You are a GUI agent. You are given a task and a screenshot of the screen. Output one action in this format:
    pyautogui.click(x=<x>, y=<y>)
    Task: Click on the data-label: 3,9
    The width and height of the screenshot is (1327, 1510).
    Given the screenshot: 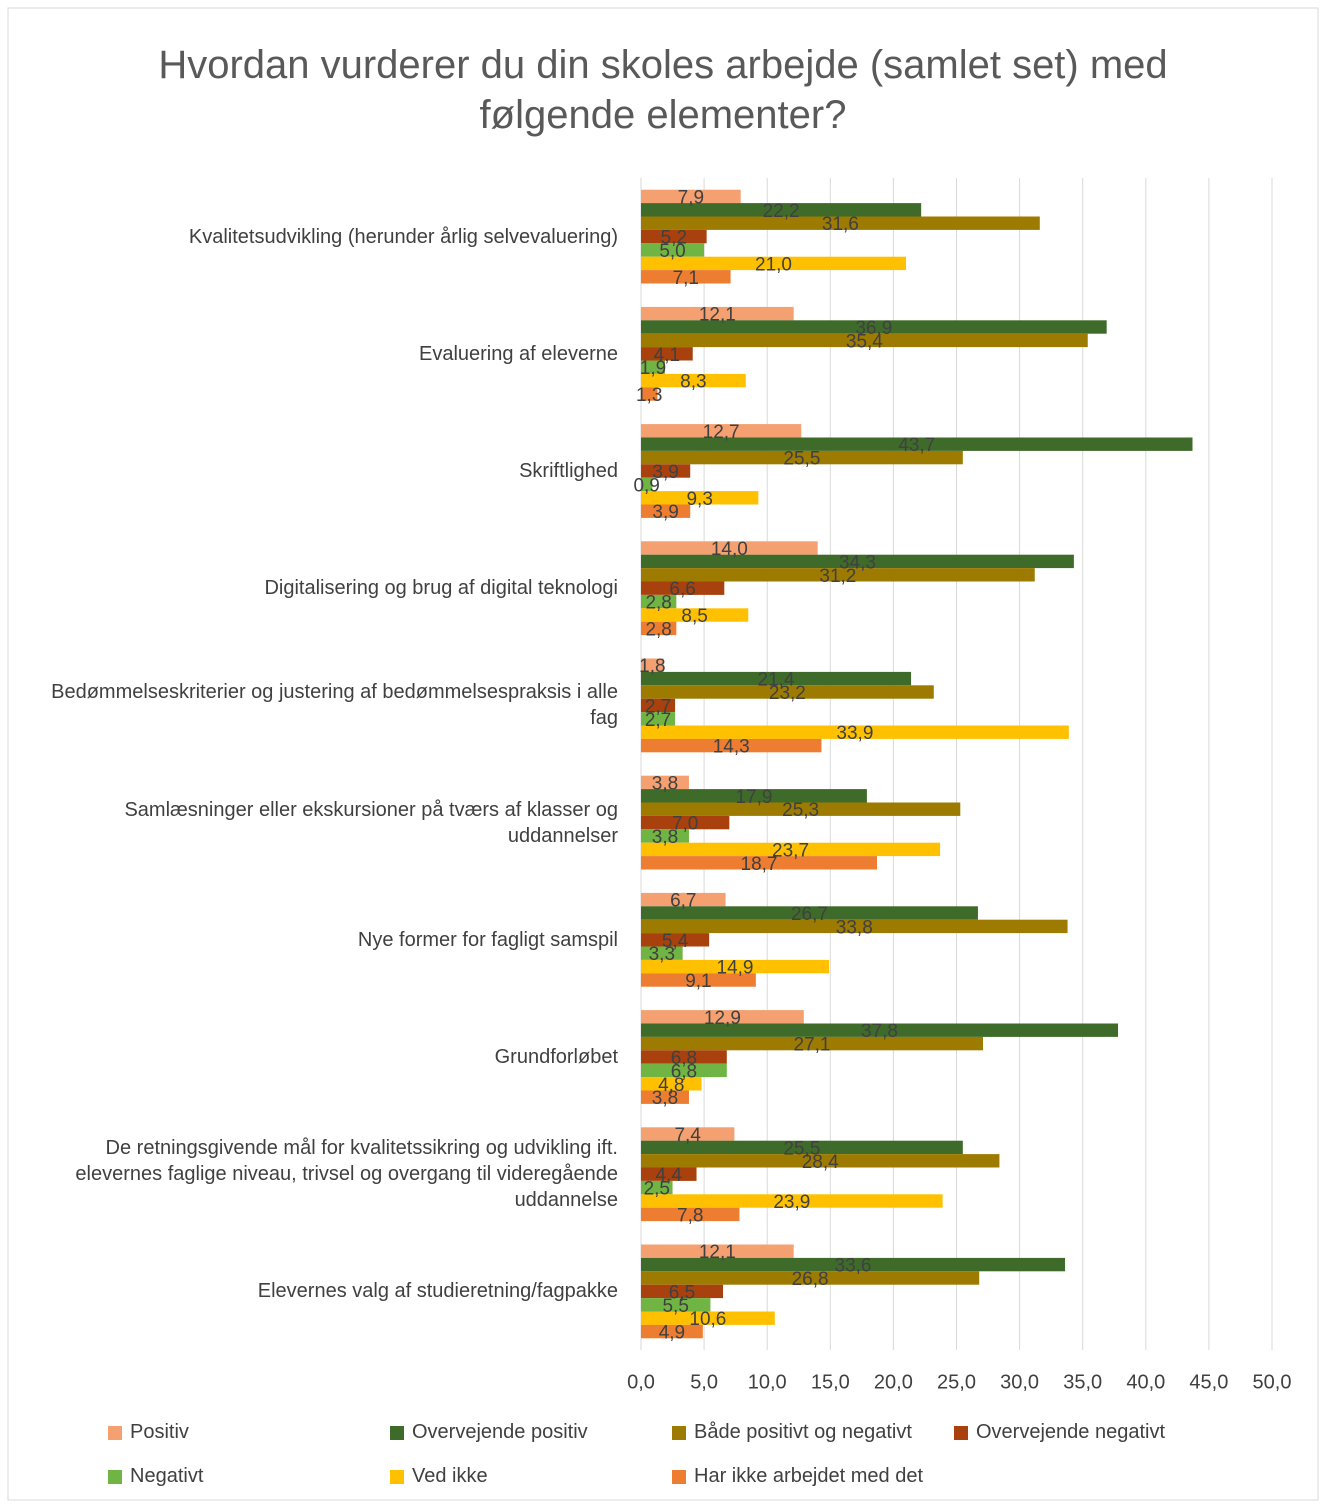 What is the action you would take?
    pyautogui.click(x=665, y=512)
    